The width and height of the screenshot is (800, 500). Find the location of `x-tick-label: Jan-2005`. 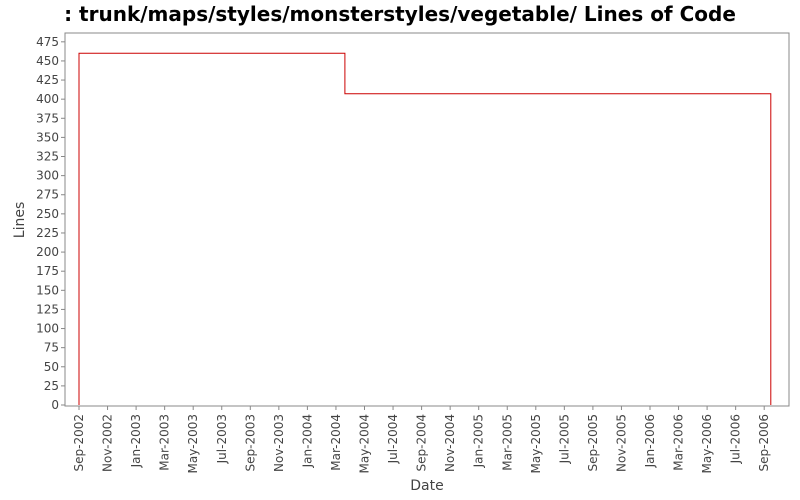

x-tick-label: Jan-2005 is located at coordinates (479, 441).